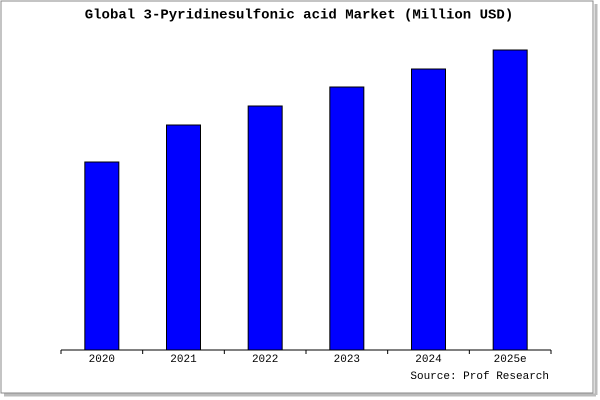  Describe the element at coordinates (510, 360) in the screenshot. I see `x-tick-label: 2025e` at that location.